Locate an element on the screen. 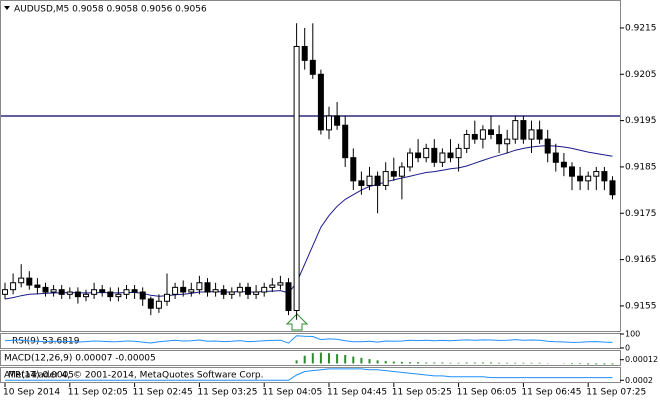 This screenshot has width=660, height=400. x-tick-label: 11 Sep 07:25 is located at coordinates (616, 393).